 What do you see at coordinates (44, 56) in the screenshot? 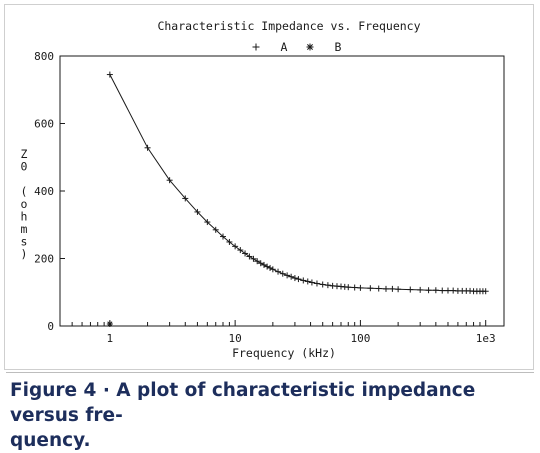
I see `y-tick-label: 800` at bounding box center [44, 56].